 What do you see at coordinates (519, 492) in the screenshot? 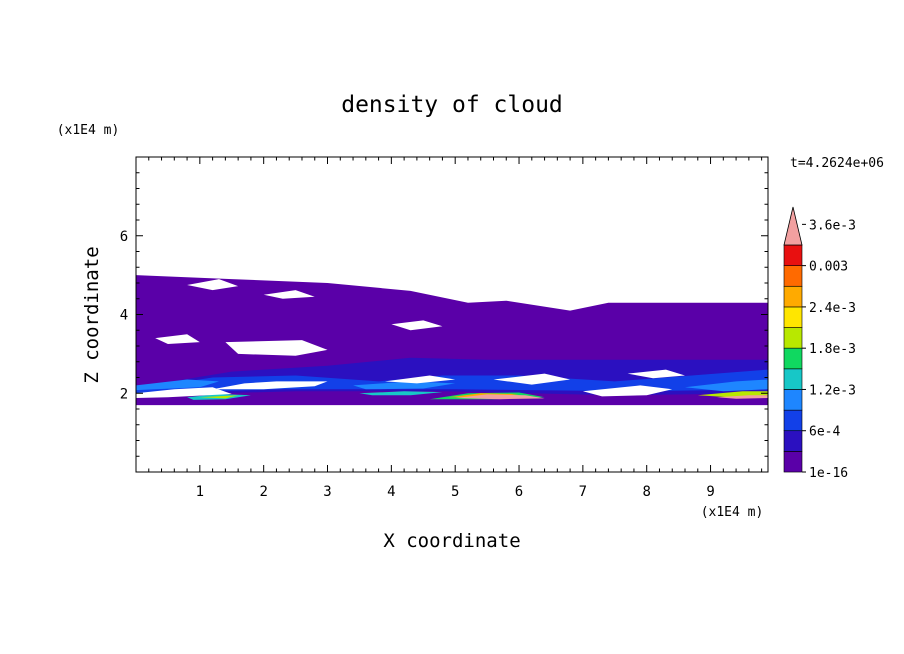
I see `x-tick-label: 6` at bounding box center [519, 492].